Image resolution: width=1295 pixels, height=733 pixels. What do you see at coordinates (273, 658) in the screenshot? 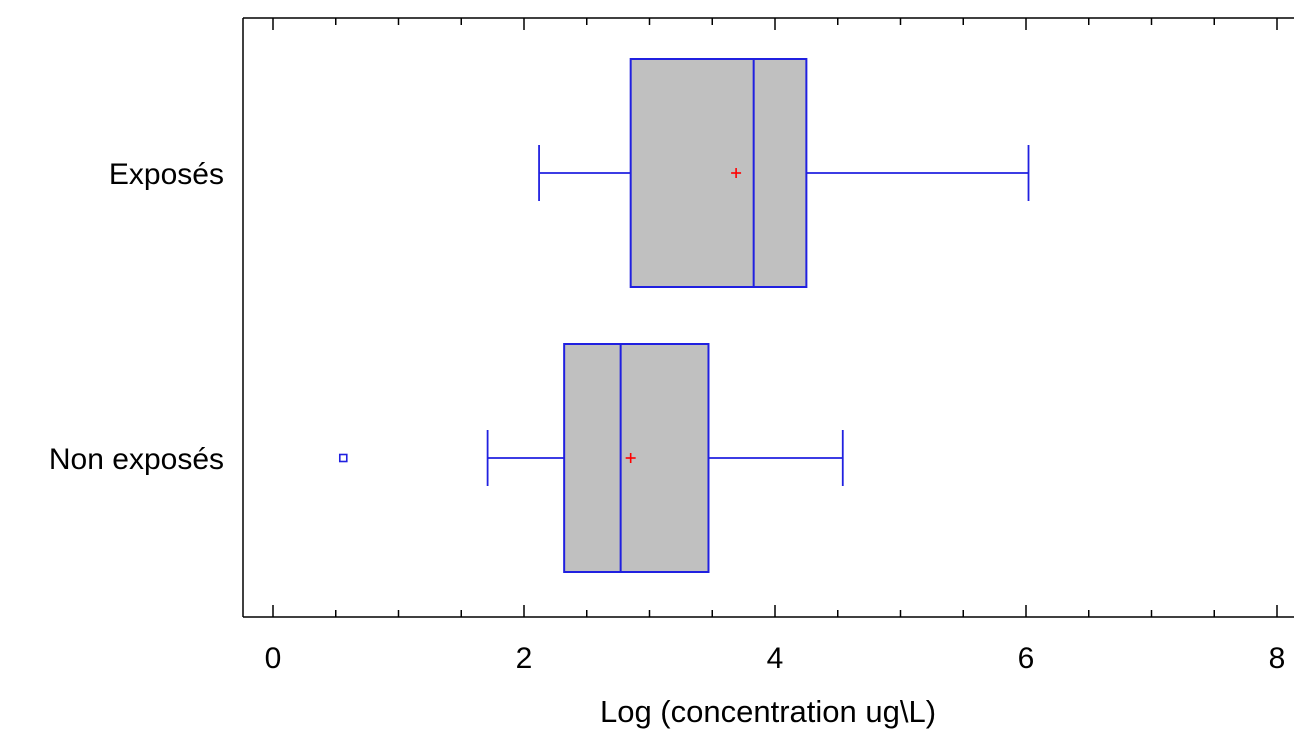
I see `x-tick-label: 0` at bounding box center [273, 658].